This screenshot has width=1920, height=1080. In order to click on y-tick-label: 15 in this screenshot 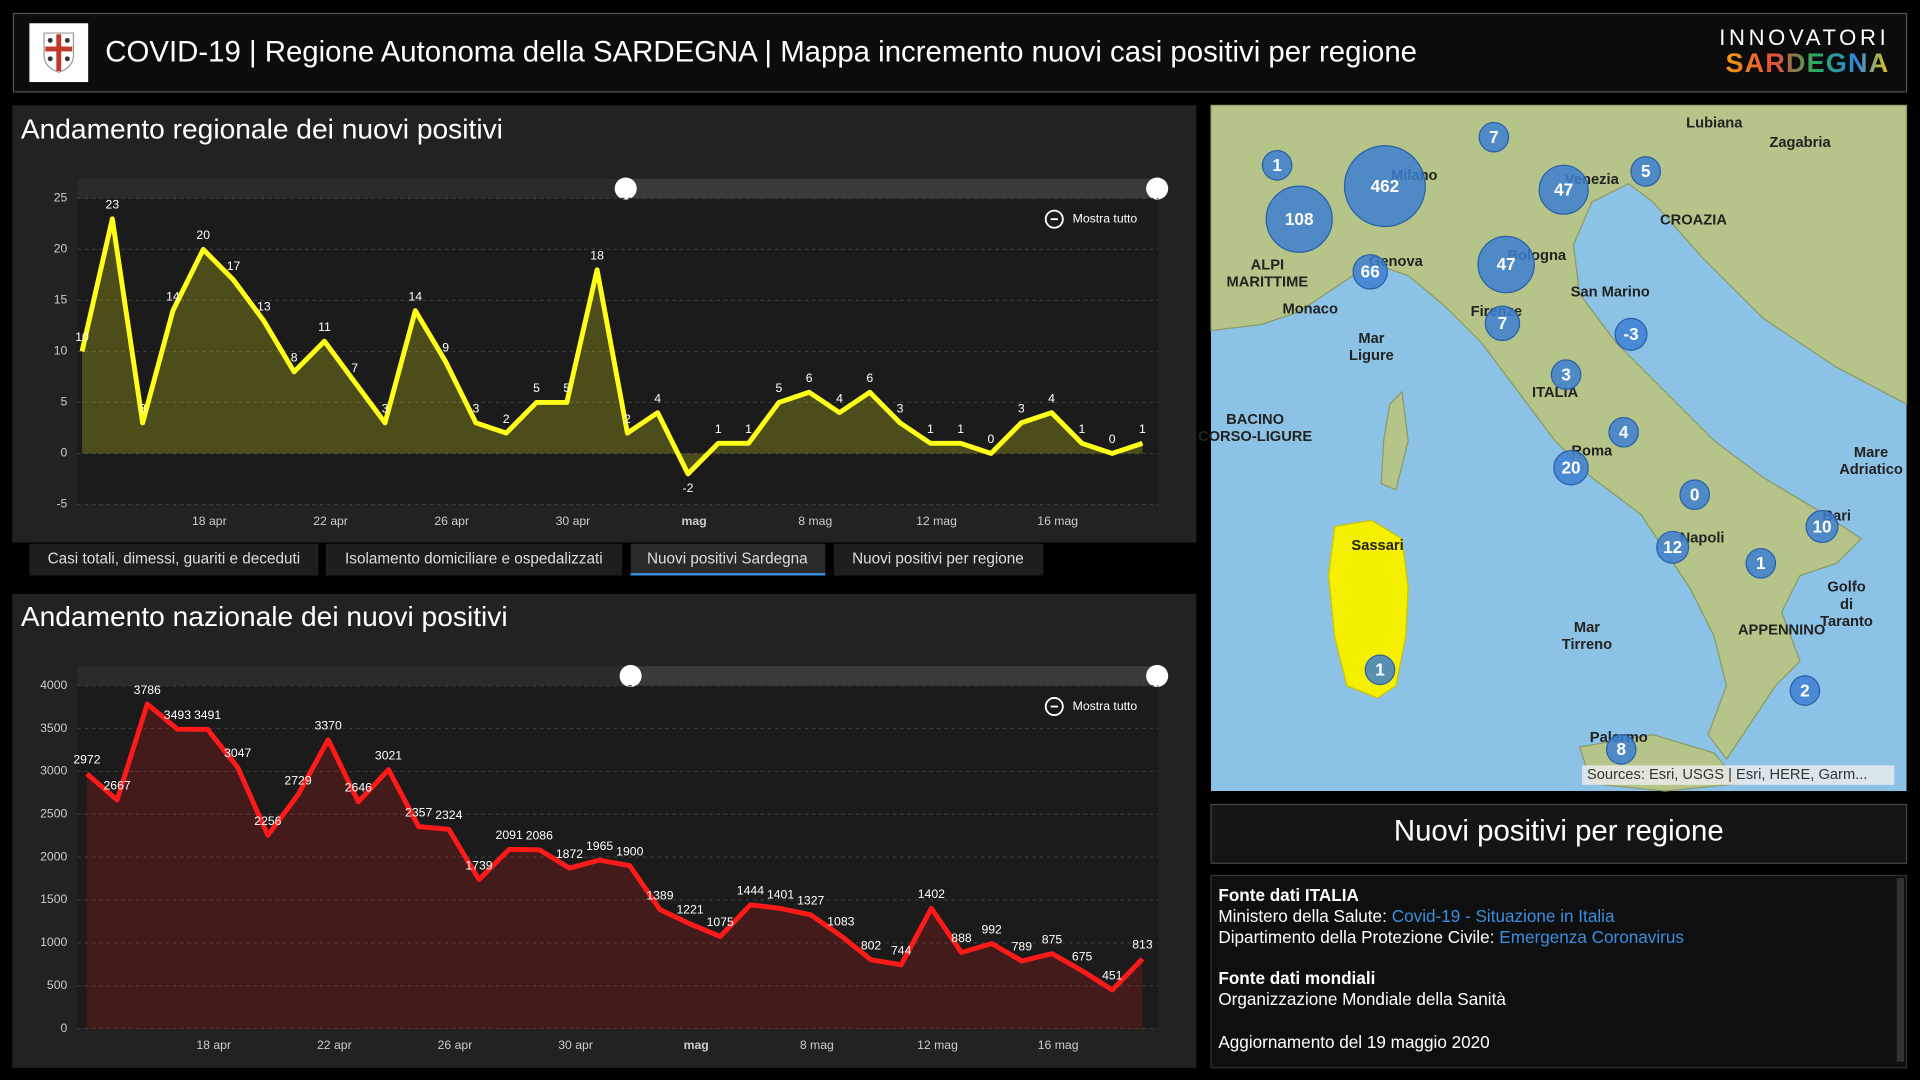, I will do `click(61, 300)`.